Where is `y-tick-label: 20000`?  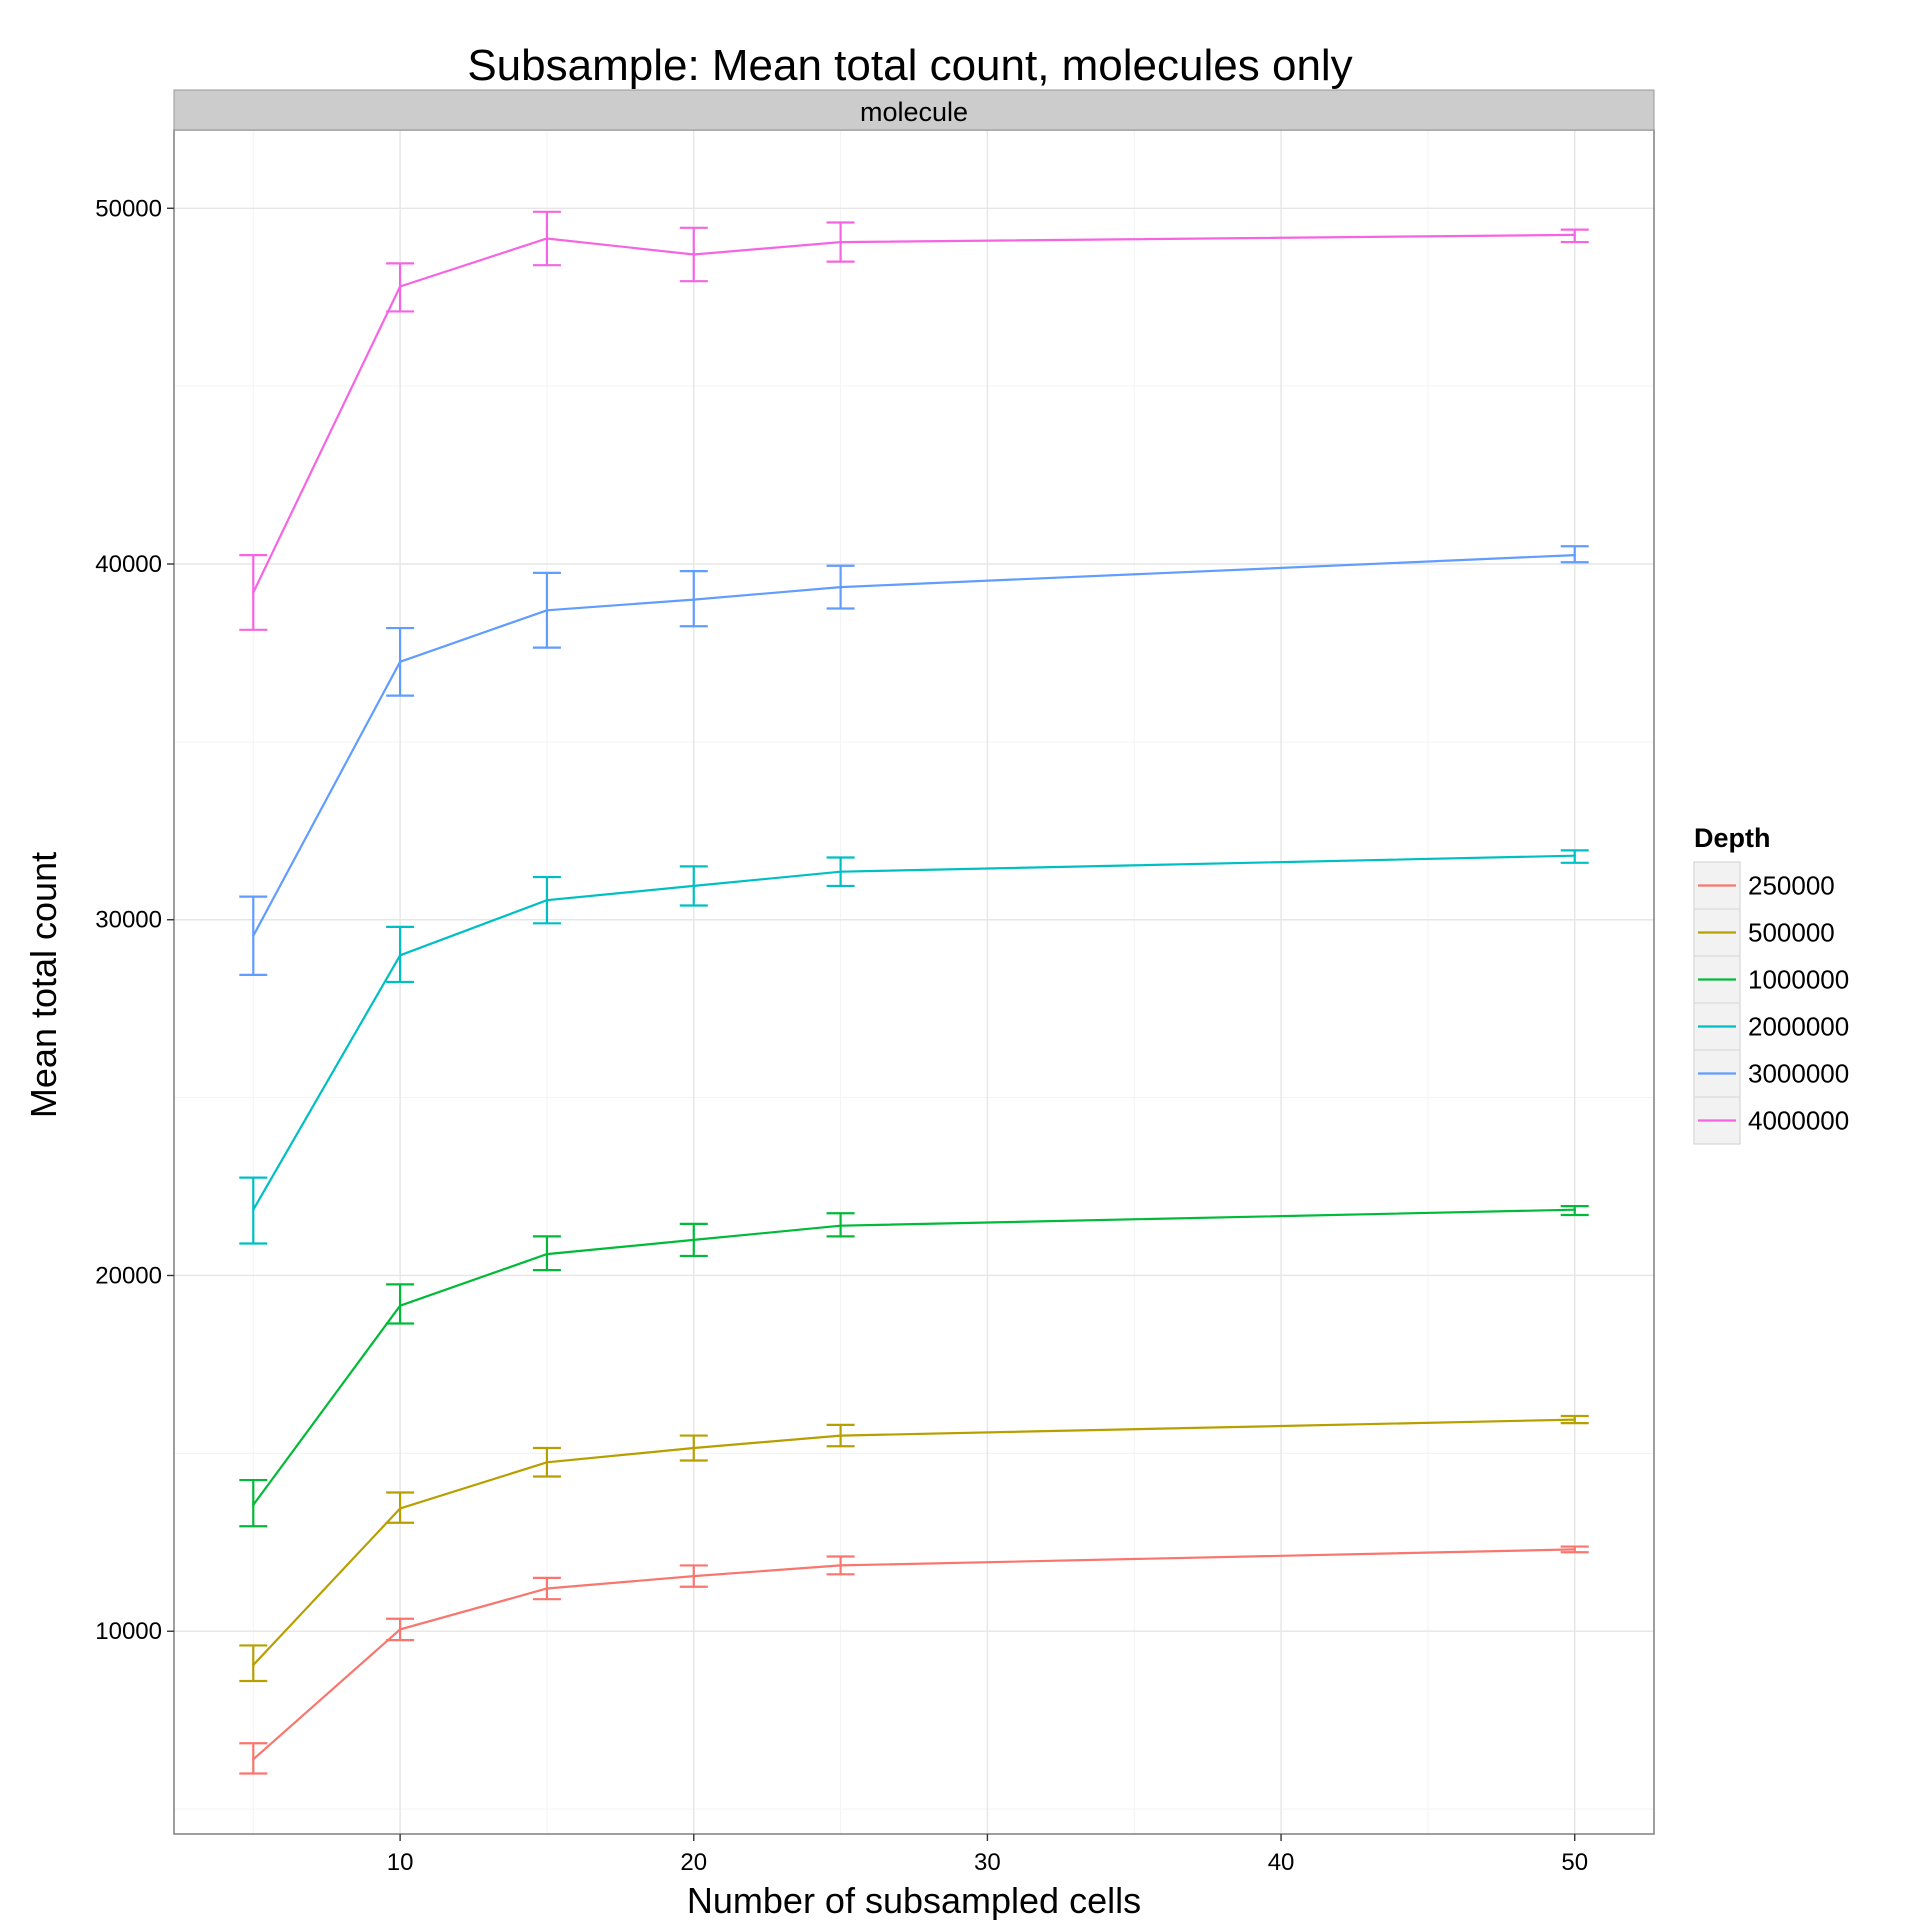 y-tick-label: 20000 is located at coordinates (128, 1275).